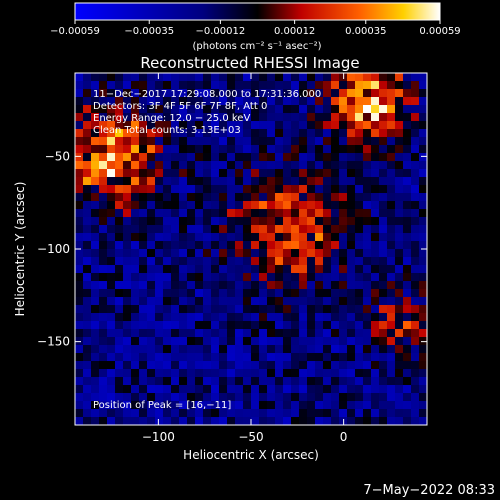 The image size is (500, 500). What do you see at coordinates (257, 11) in the screenshot?
I see `colorbar` at bounding box center [257, 11].